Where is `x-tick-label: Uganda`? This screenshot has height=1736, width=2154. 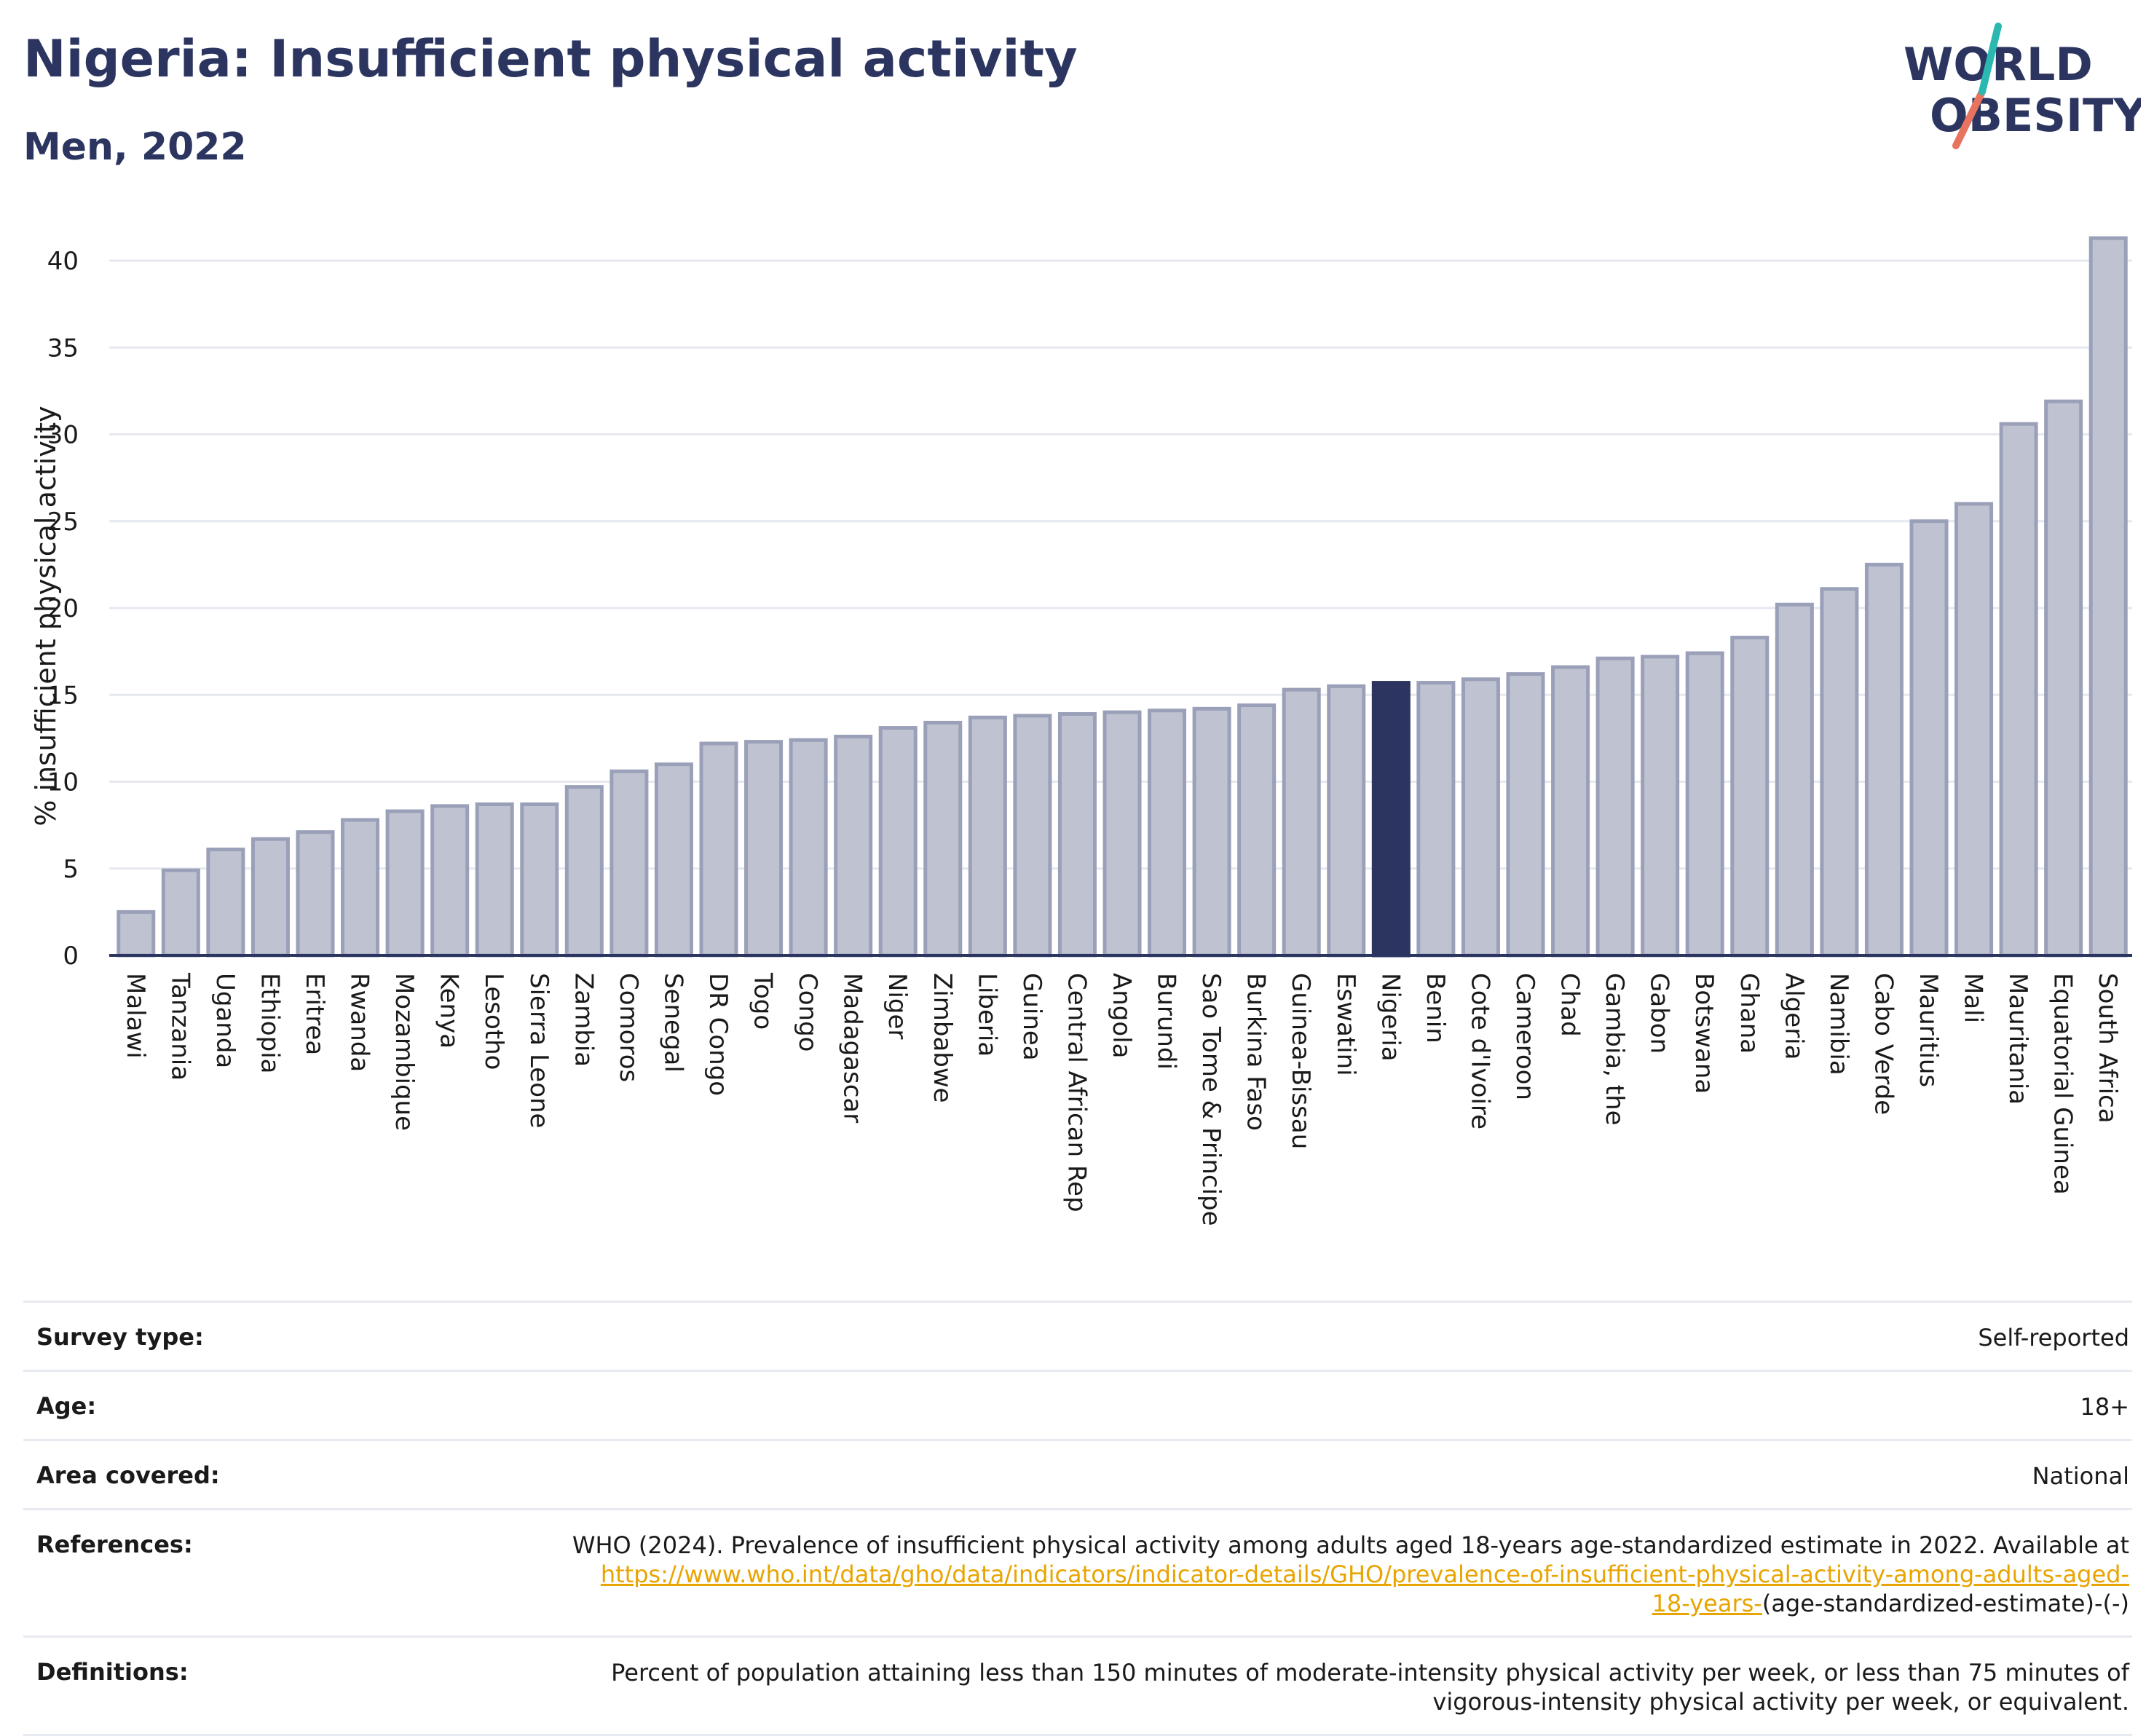
x-tick-label: Uganda is located at coordinates (225, 1021).